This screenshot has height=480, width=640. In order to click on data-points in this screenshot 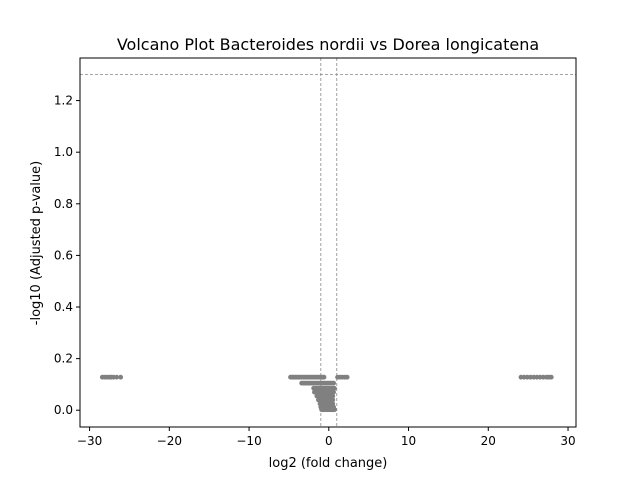, I will do `click(326, 393)`.